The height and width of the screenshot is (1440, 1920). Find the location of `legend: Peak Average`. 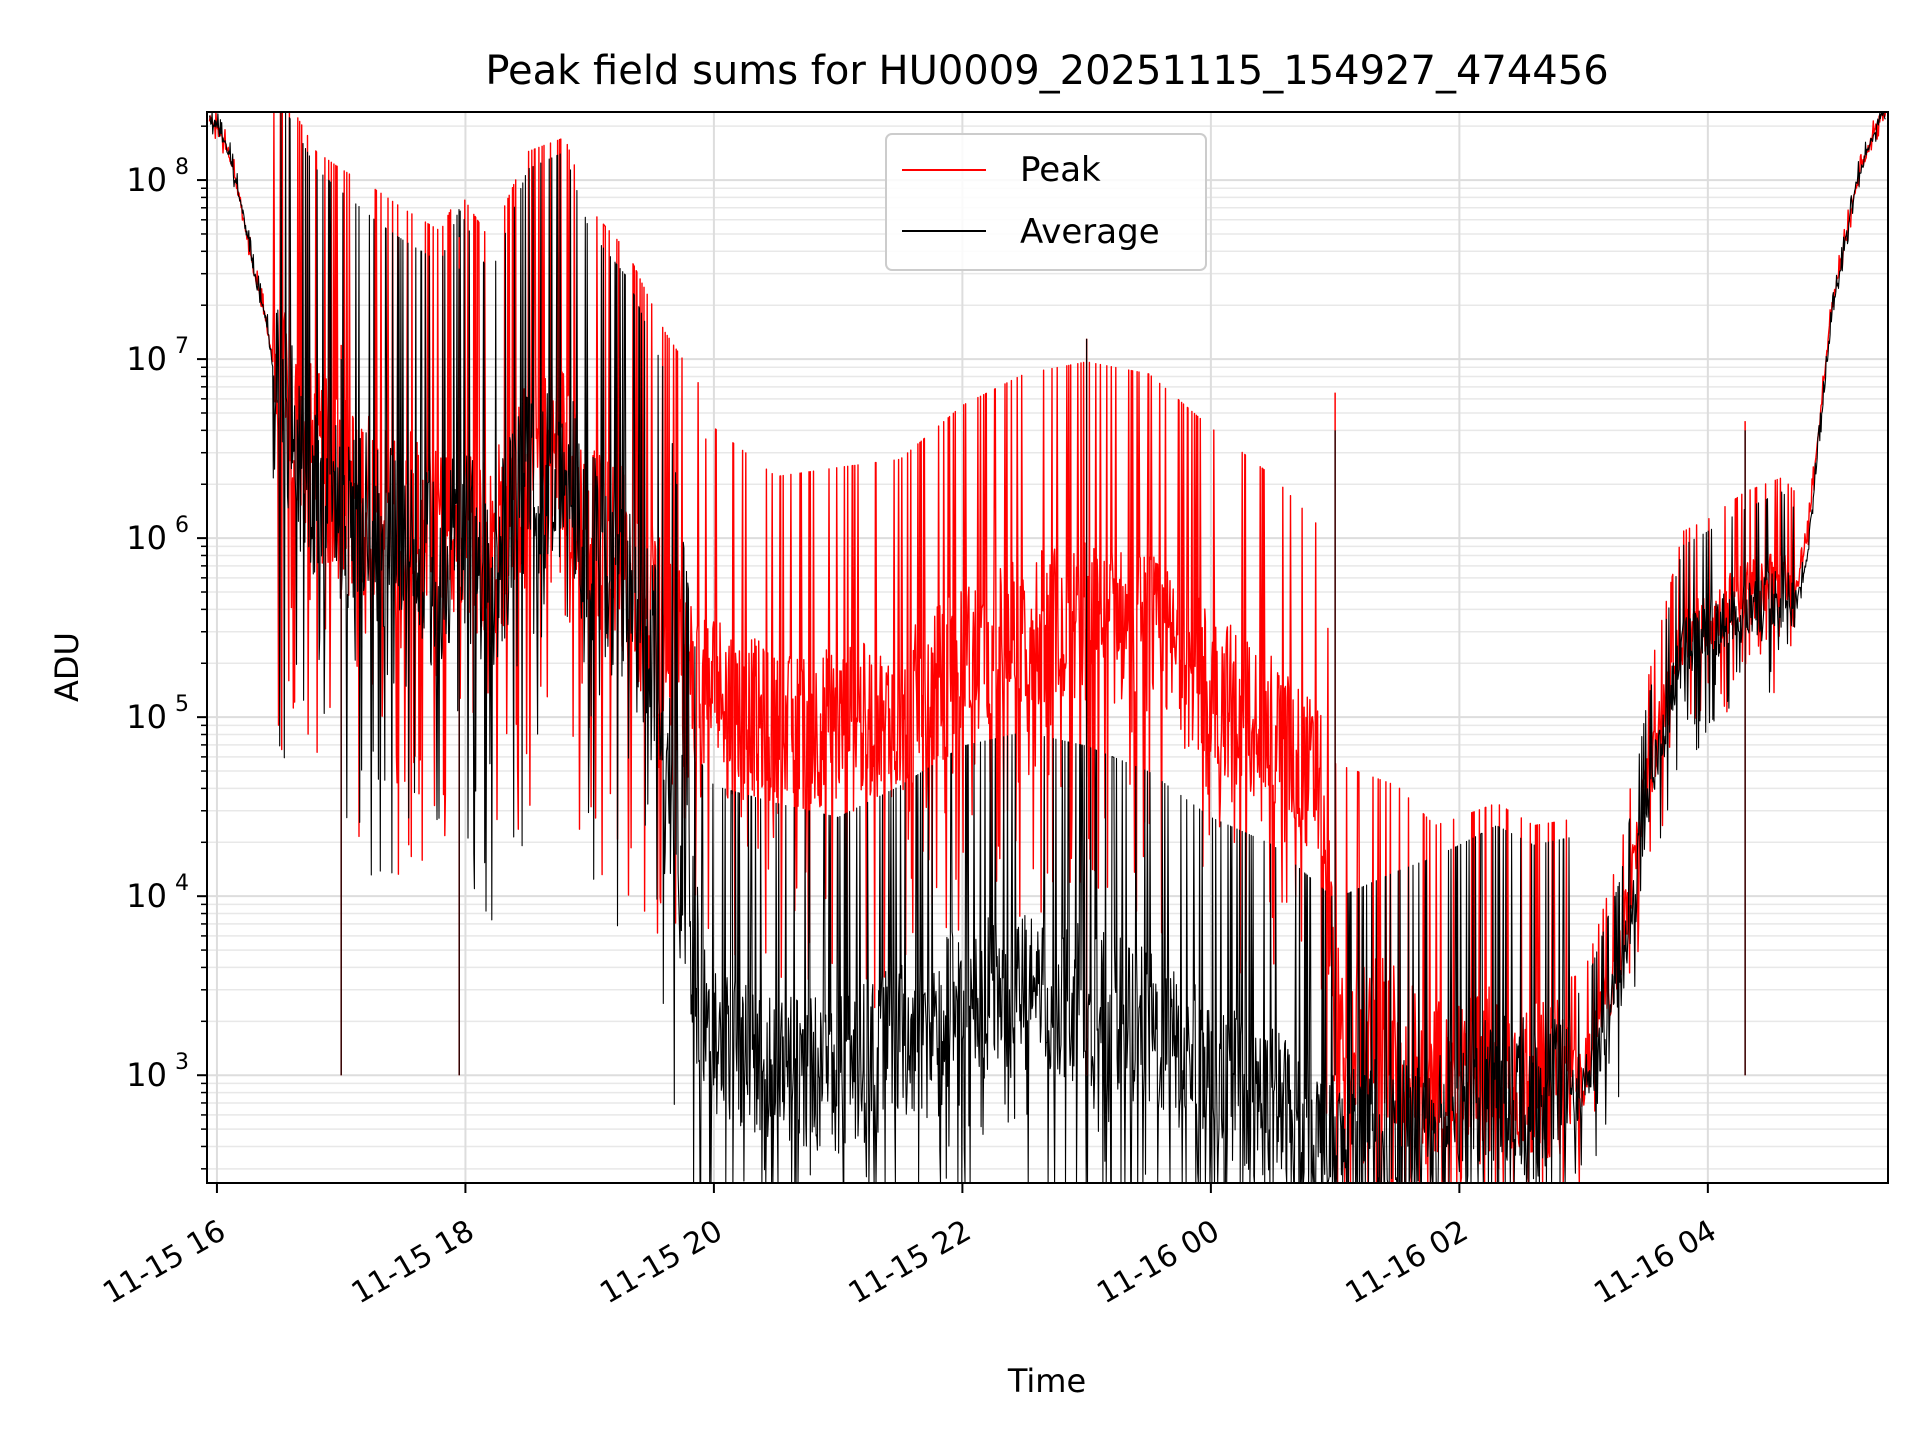

legend: Peak Average is located at coordinates (1046, 202).